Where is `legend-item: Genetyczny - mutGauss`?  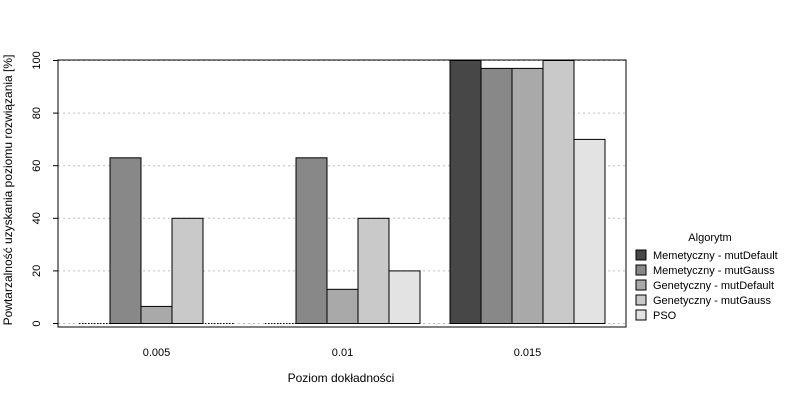 legend-item: Genetyczny - mutGauss is located at coordinates (703, 300).